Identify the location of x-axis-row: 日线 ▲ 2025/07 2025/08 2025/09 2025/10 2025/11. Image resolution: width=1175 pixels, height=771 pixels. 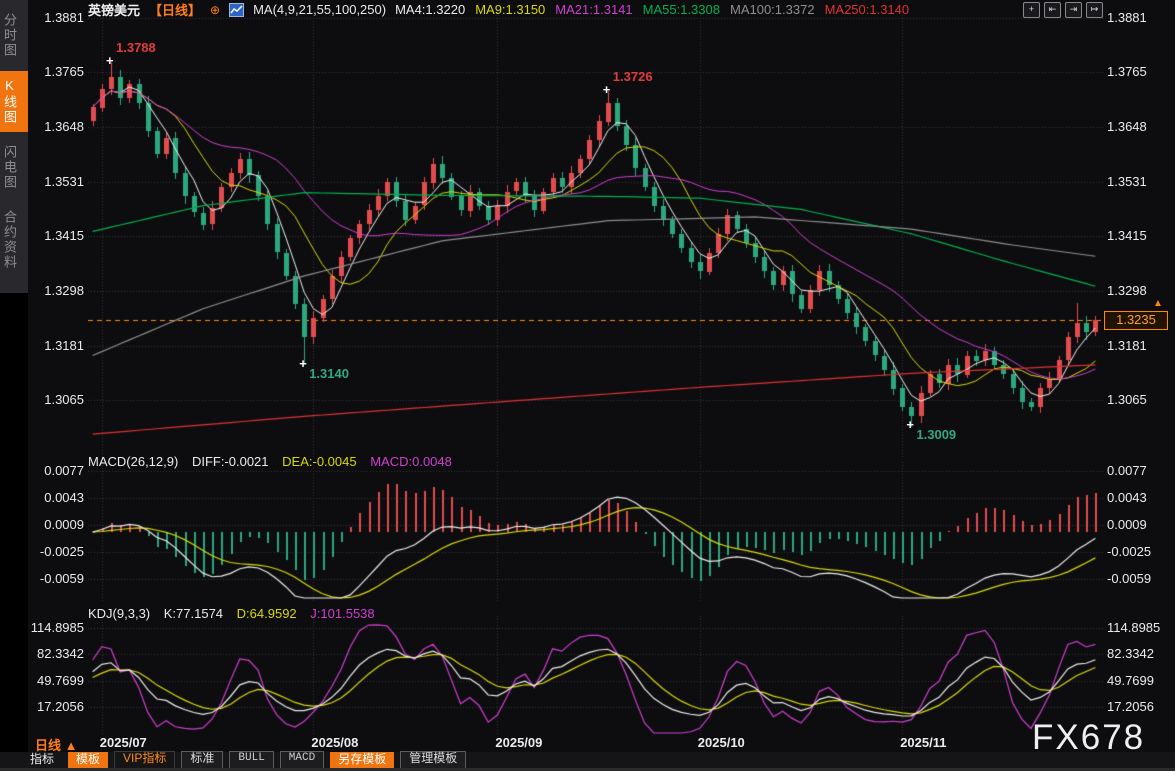
(587, 744).